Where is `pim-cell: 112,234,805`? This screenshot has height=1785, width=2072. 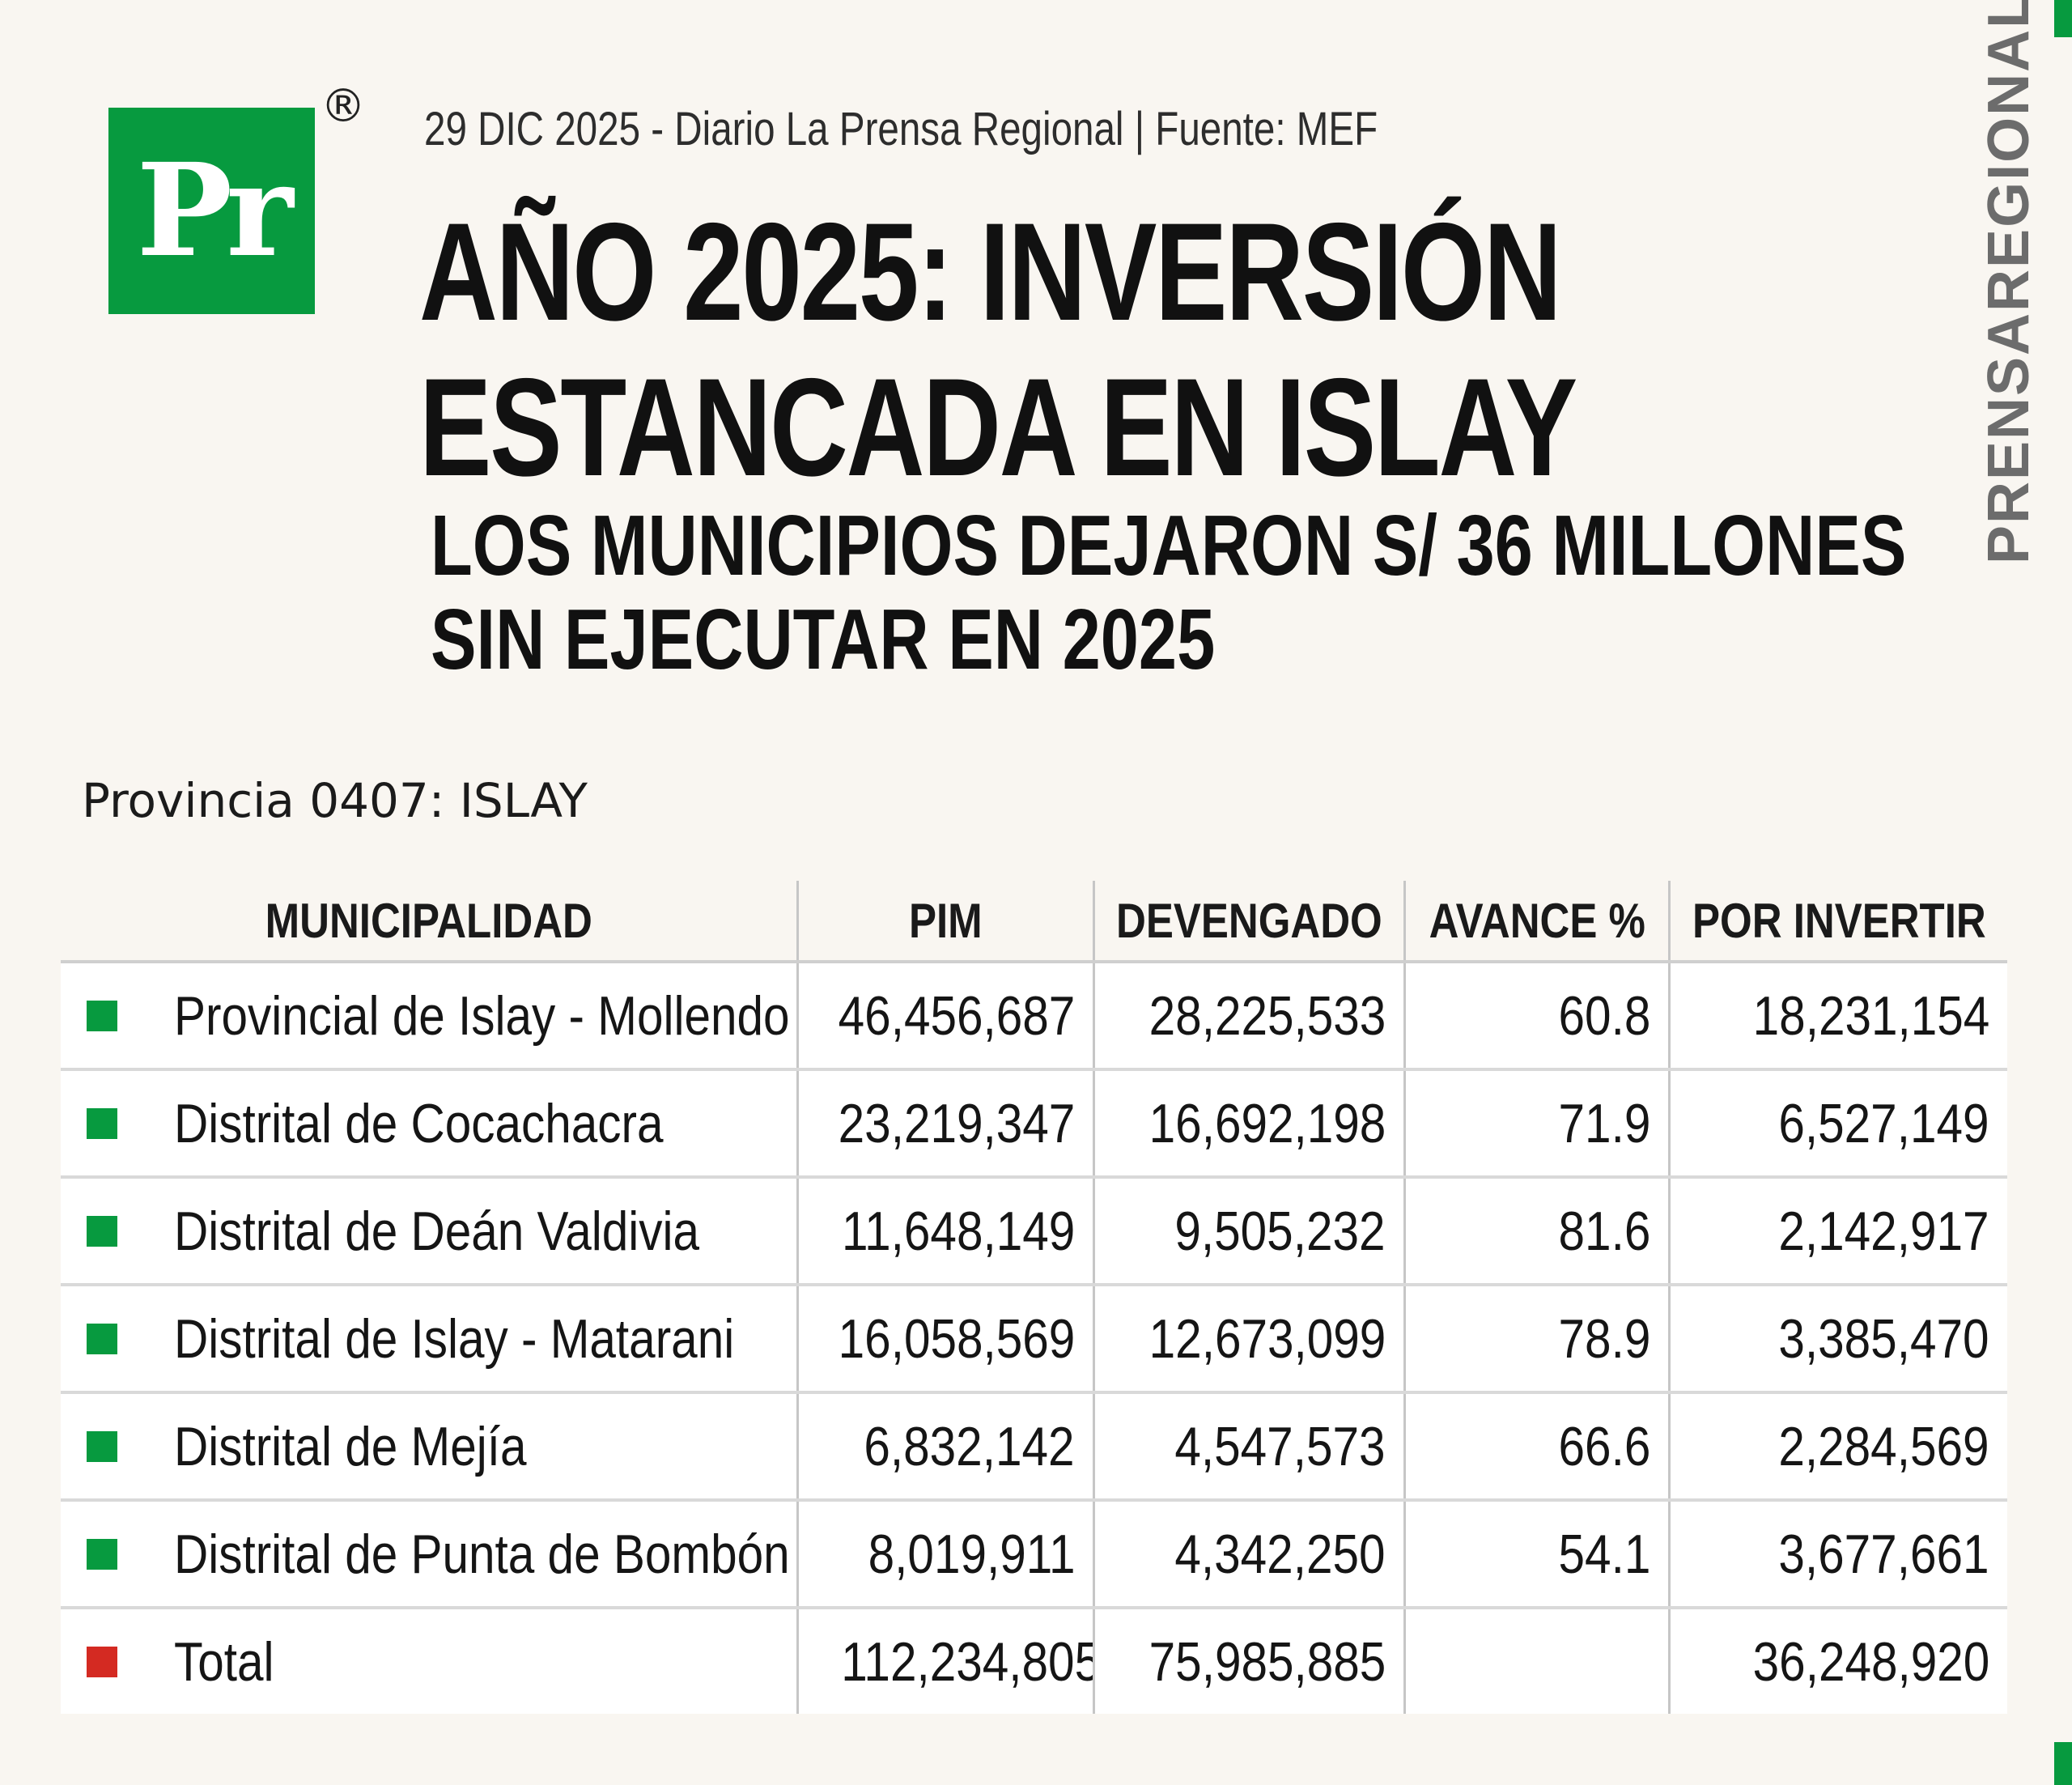
pim-cell: 112,234,805 is located at coordinates (947, 1661).